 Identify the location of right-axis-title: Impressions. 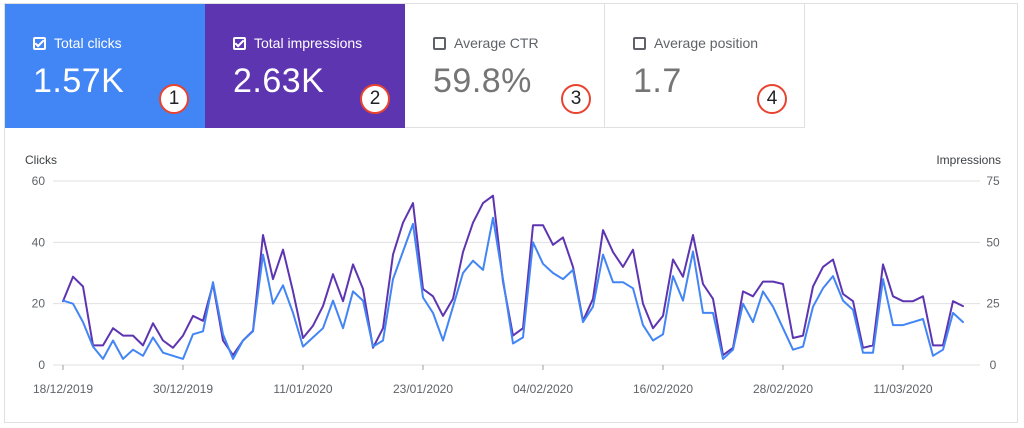
(968, 160).